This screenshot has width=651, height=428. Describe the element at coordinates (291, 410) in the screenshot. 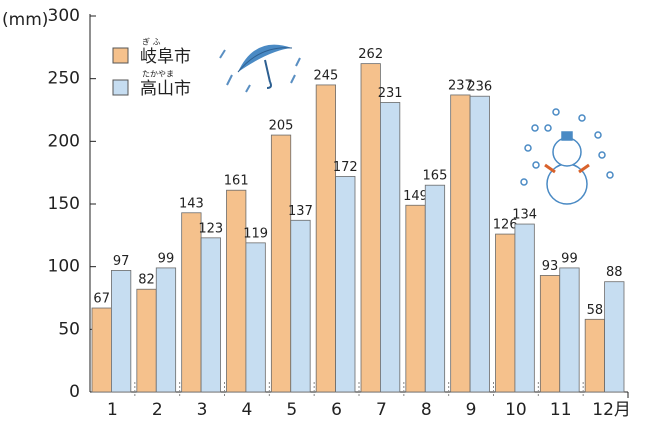

I see `x-tick-label: 5` at that location.